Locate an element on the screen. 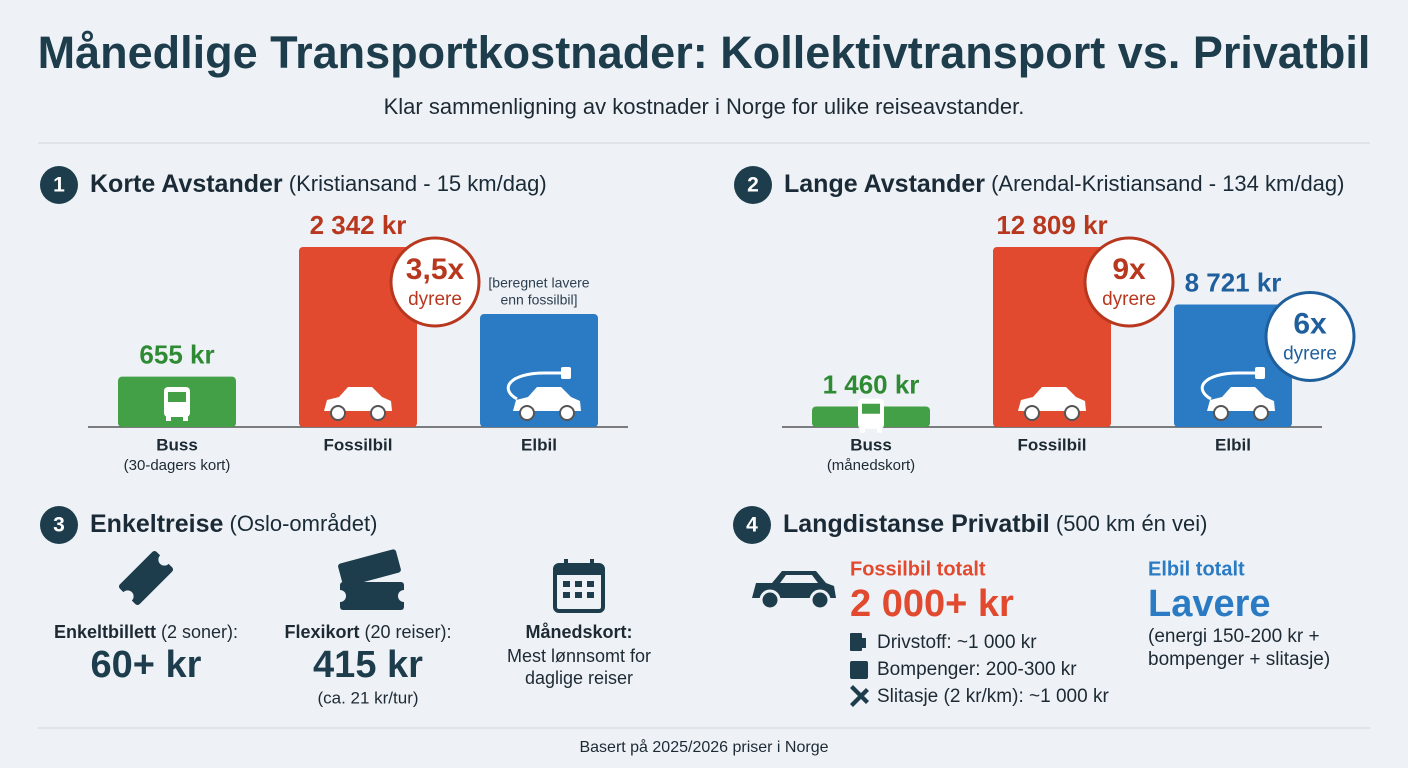 The image size is (1408, 768). section-title: Lange Avstander is located at coordinates (884, 184).